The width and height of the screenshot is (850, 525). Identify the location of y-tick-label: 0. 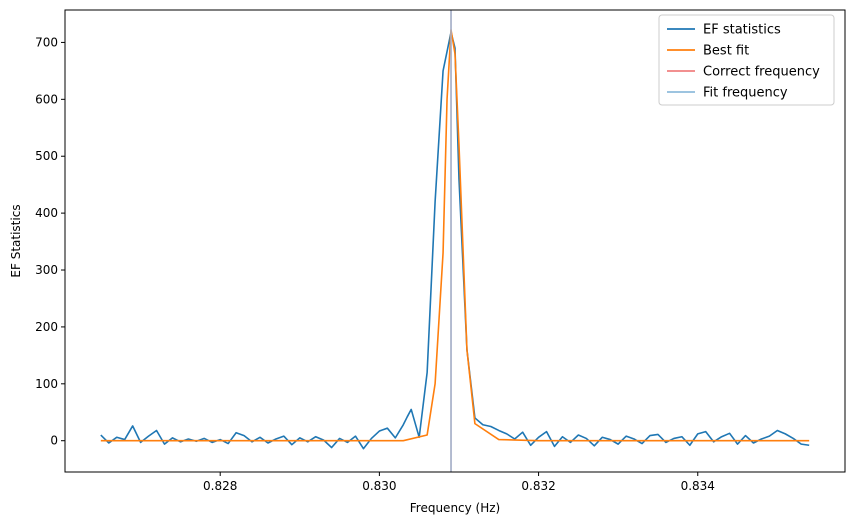
(54, 441).